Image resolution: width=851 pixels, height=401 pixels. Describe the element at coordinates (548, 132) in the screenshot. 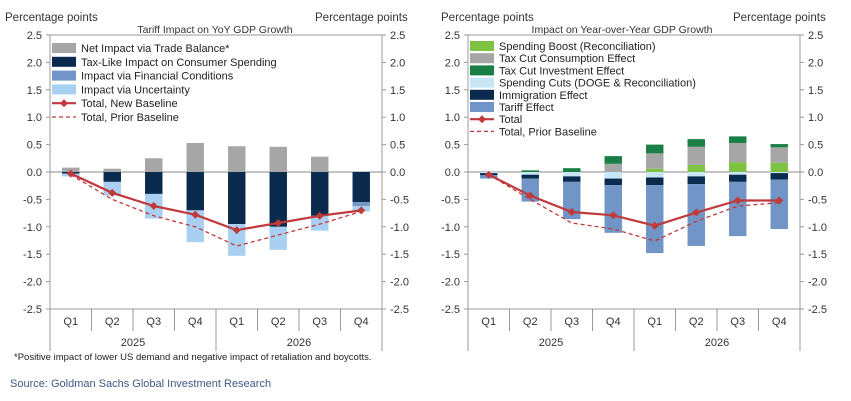

I see `legend-label-8: Total, Prior Baseline` at that location.